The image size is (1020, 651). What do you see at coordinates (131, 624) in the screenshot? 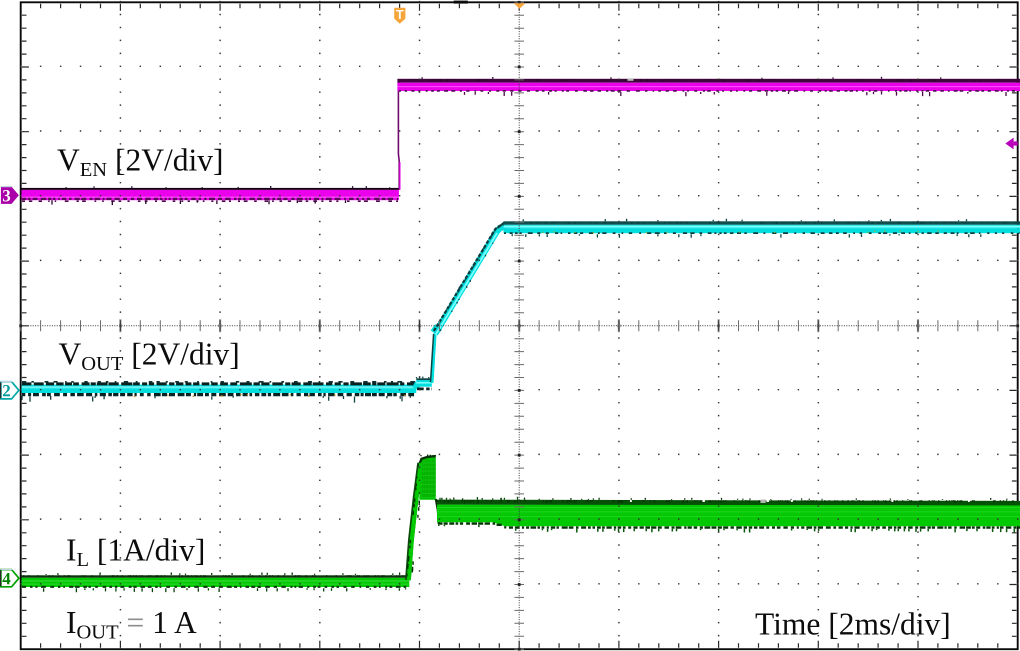
I see `svg-text: IOUT = 1 A` at bounding box center [131, 624].